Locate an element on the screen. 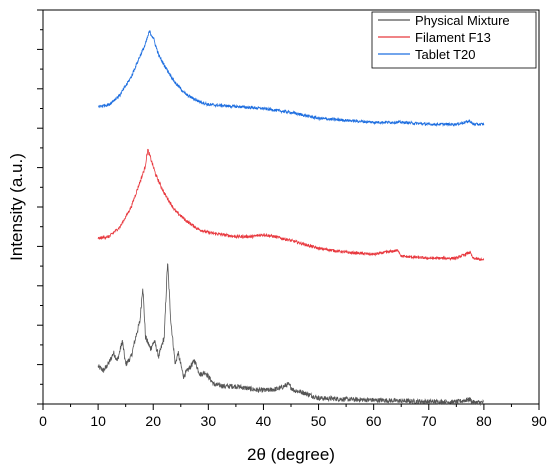 The height and width of the screenshot is (469, 550). x-tick-label-40: 40 is located at coordinates (264, 421).